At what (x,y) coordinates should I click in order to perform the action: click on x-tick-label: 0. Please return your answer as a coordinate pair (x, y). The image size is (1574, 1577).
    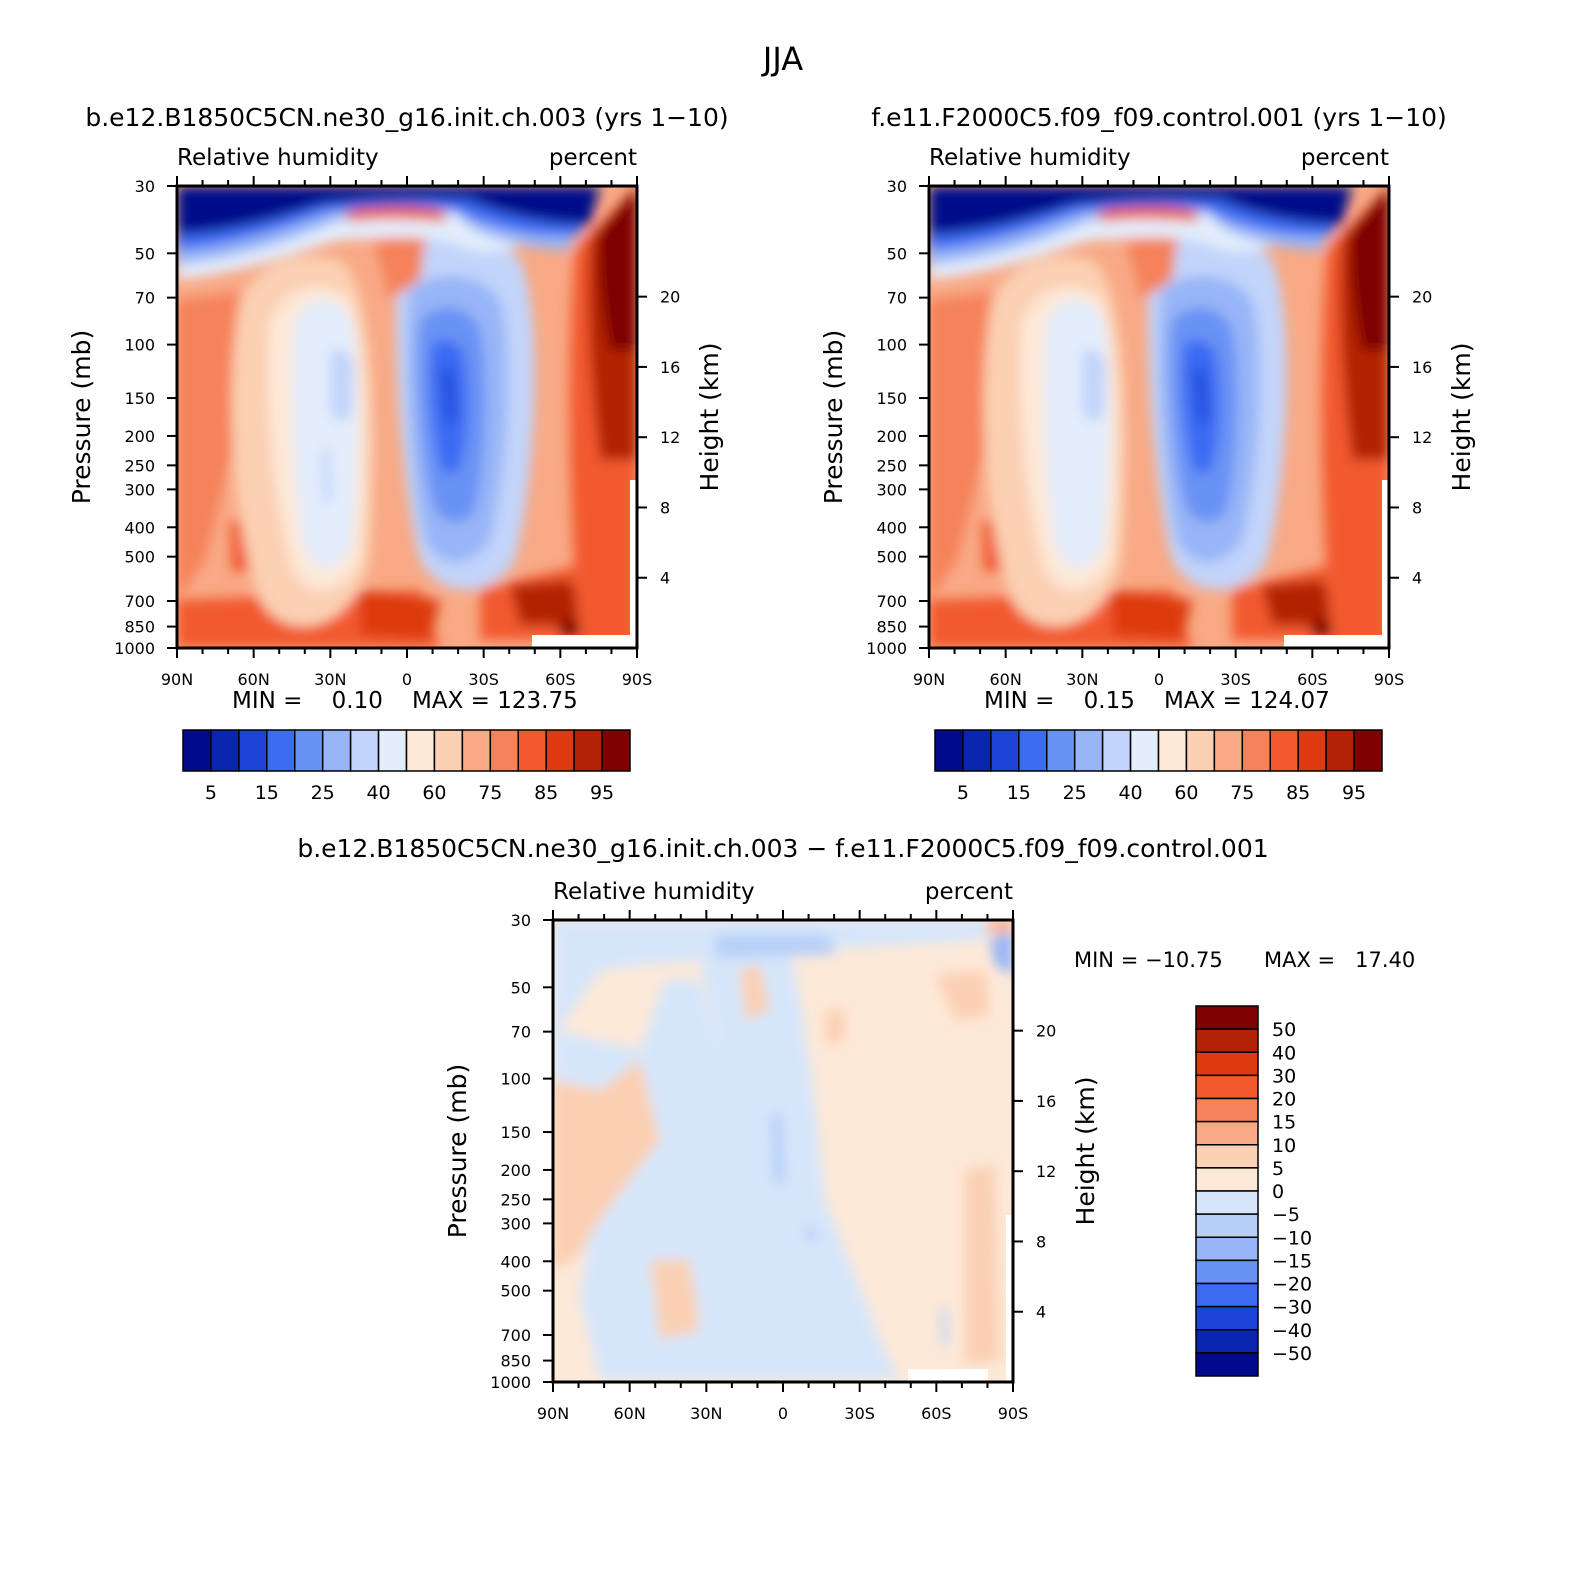
    Looking at the image, I should click on (407, 679).